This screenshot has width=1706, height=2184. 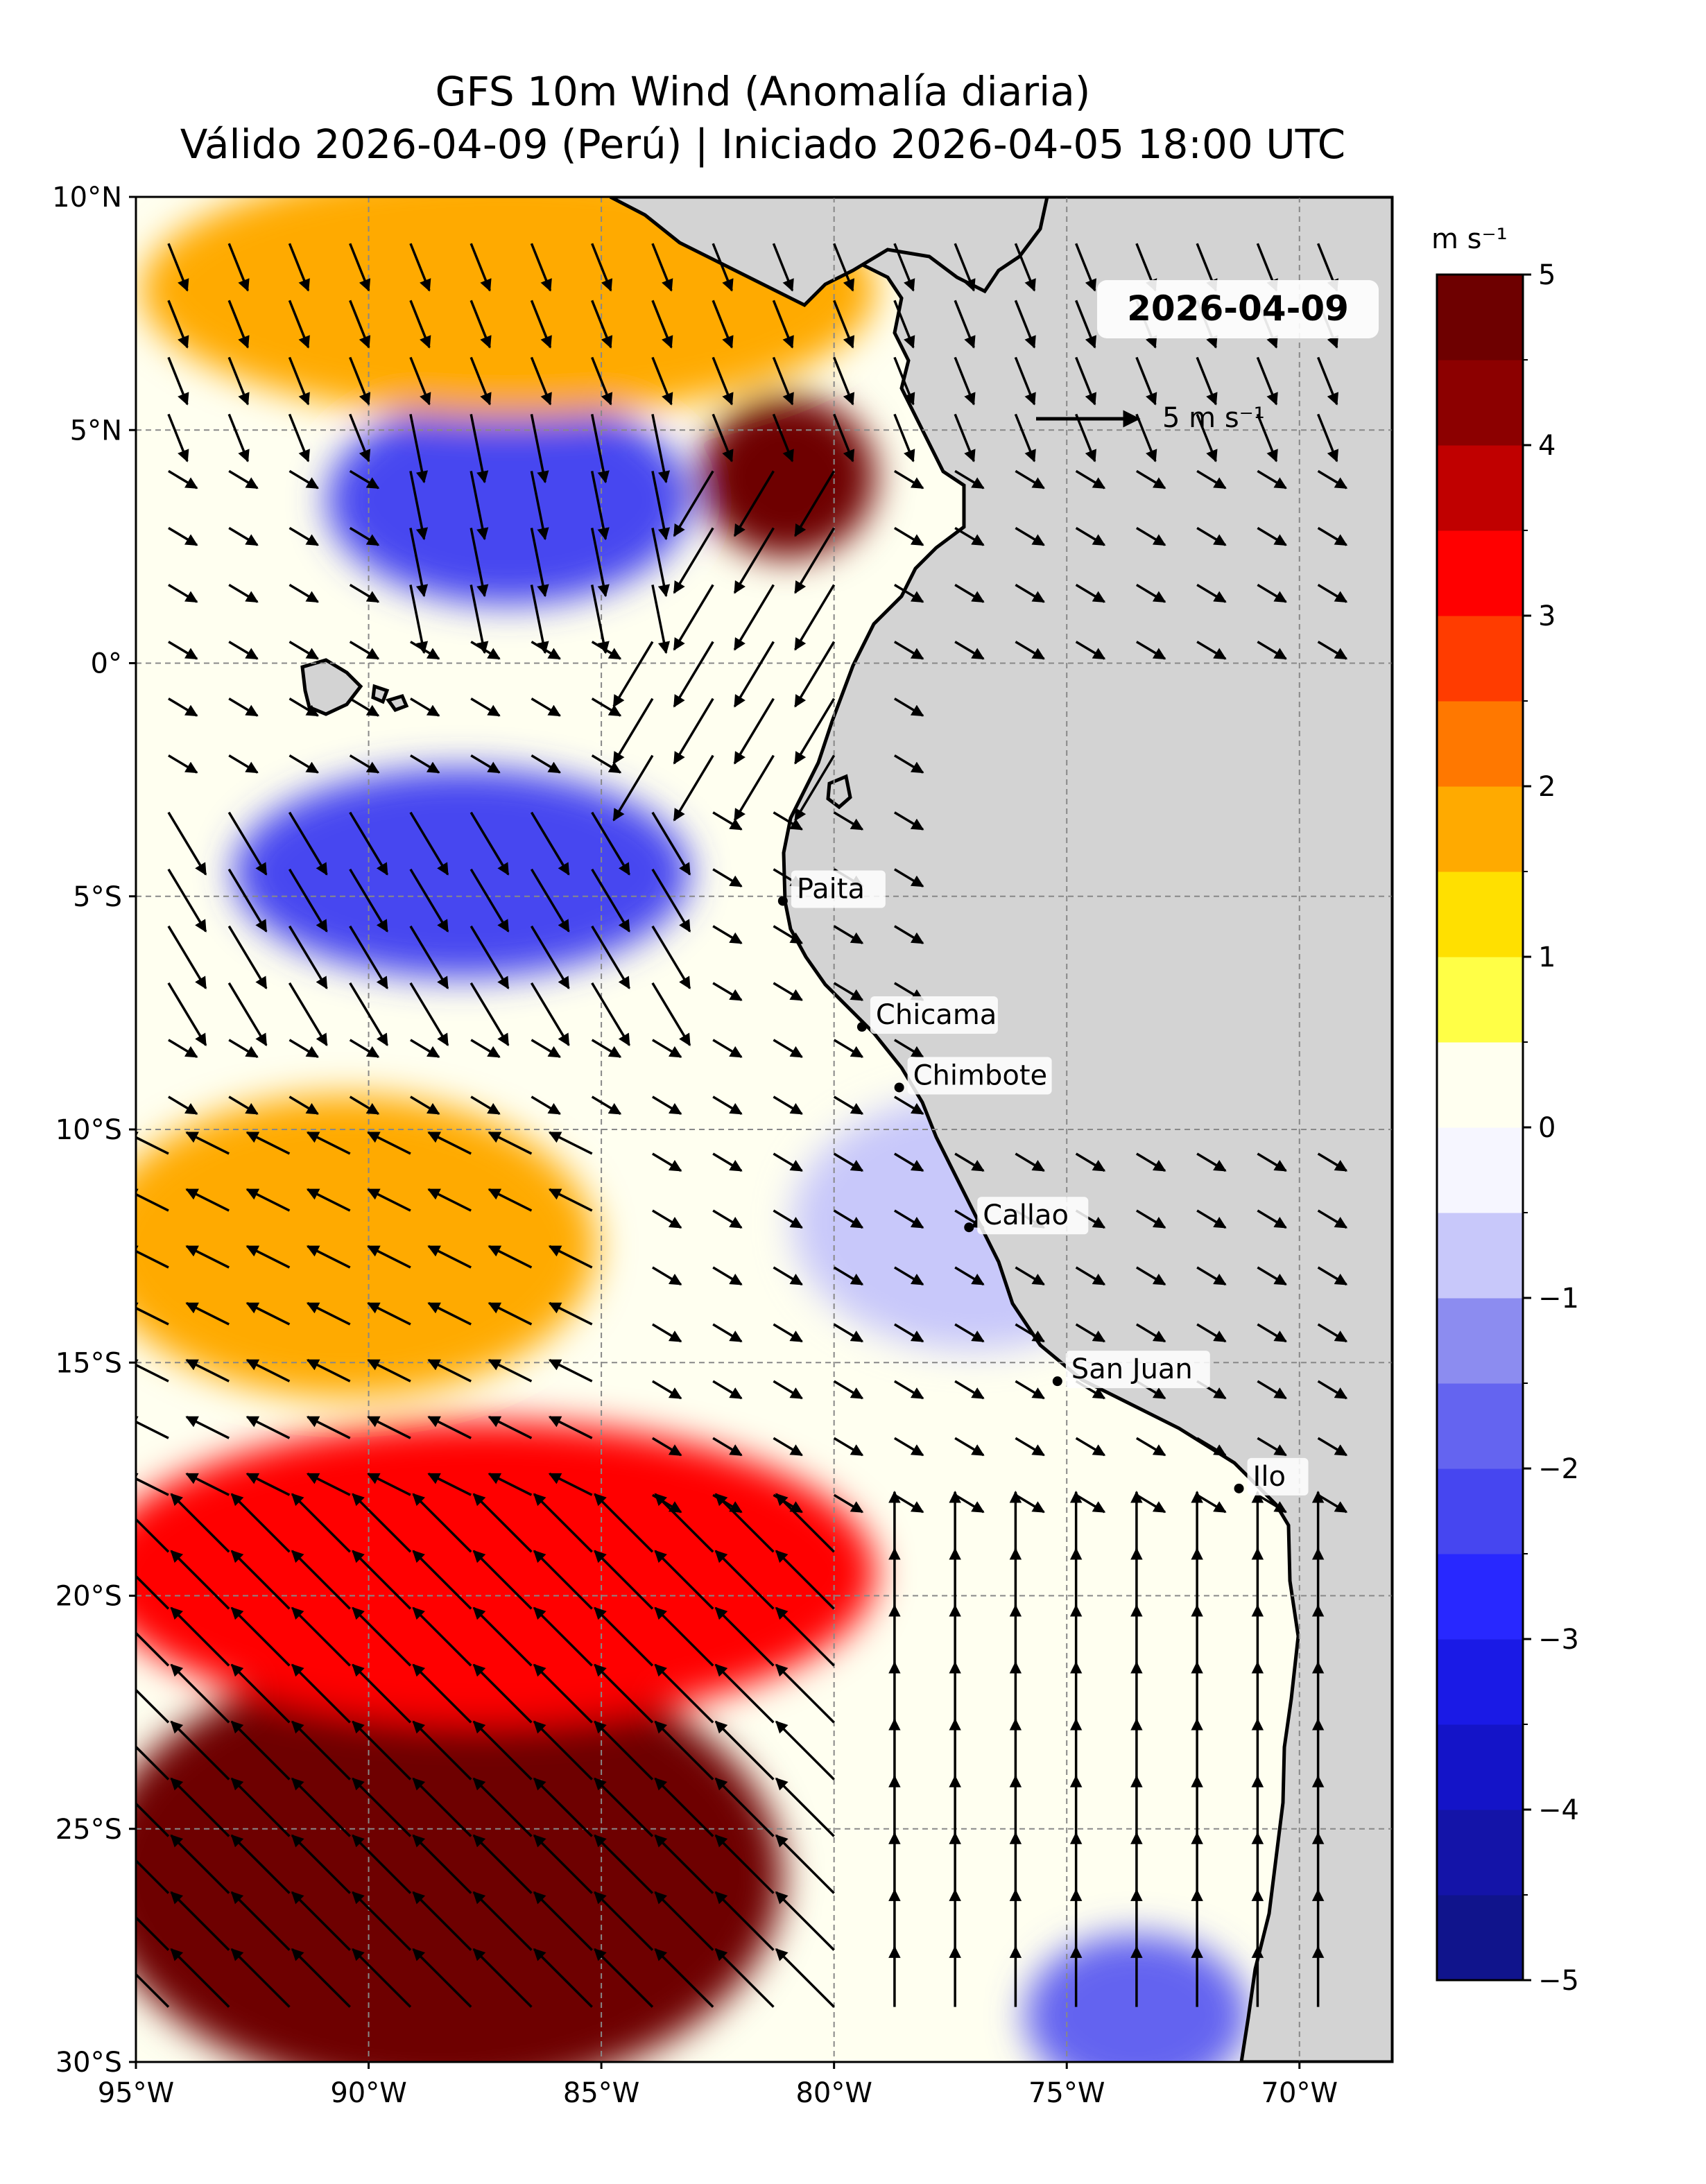 What do you see at coordinates (763, 91) in the screenshot?
I see `figure-title: GFS 10m Wind (Anomalía diaria)` at bounding box center [763, 91].